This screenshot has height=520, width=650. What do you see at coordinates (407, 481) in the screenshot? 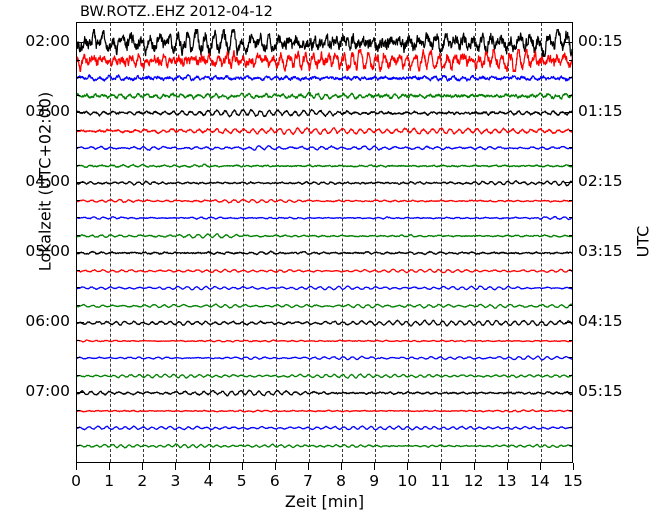
I see `x-axis-tick-label: 10` at bounding box center [407, 481].